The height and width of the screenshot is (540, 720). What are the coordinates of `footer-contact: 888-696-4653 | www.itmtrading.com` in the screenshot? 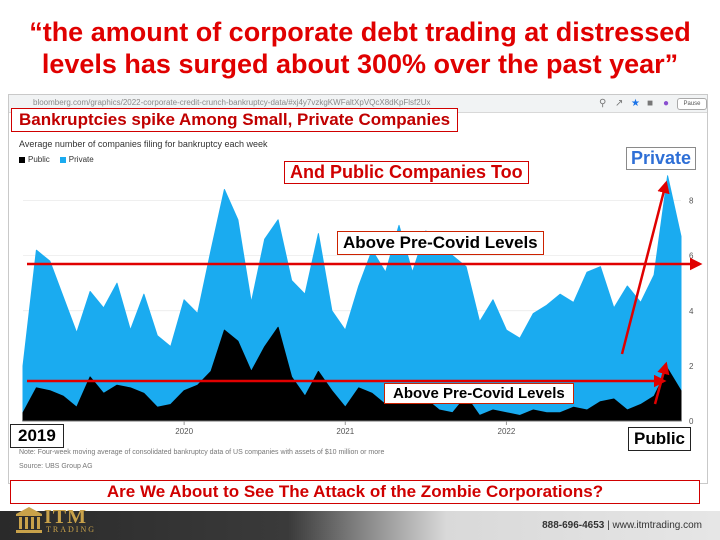 It's located at (622, 525).